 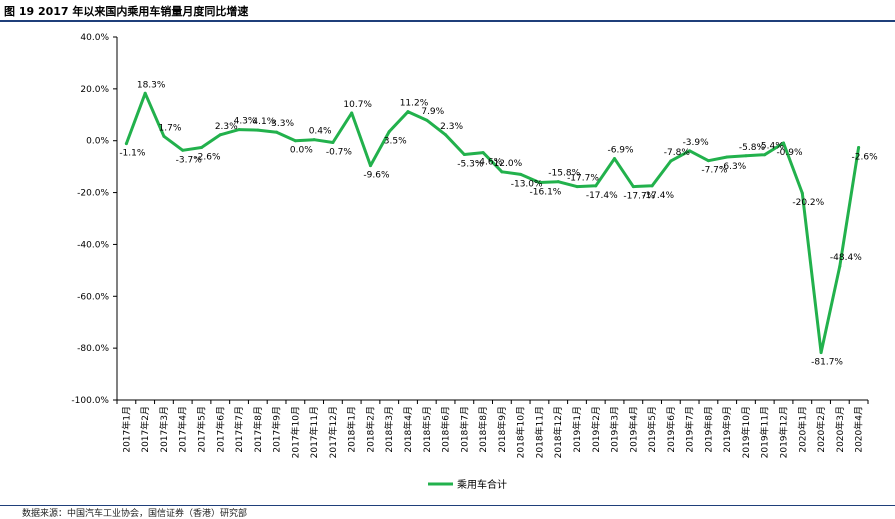 I want to click on y-tick-label: -100.0%, so click(x=90, y=401).